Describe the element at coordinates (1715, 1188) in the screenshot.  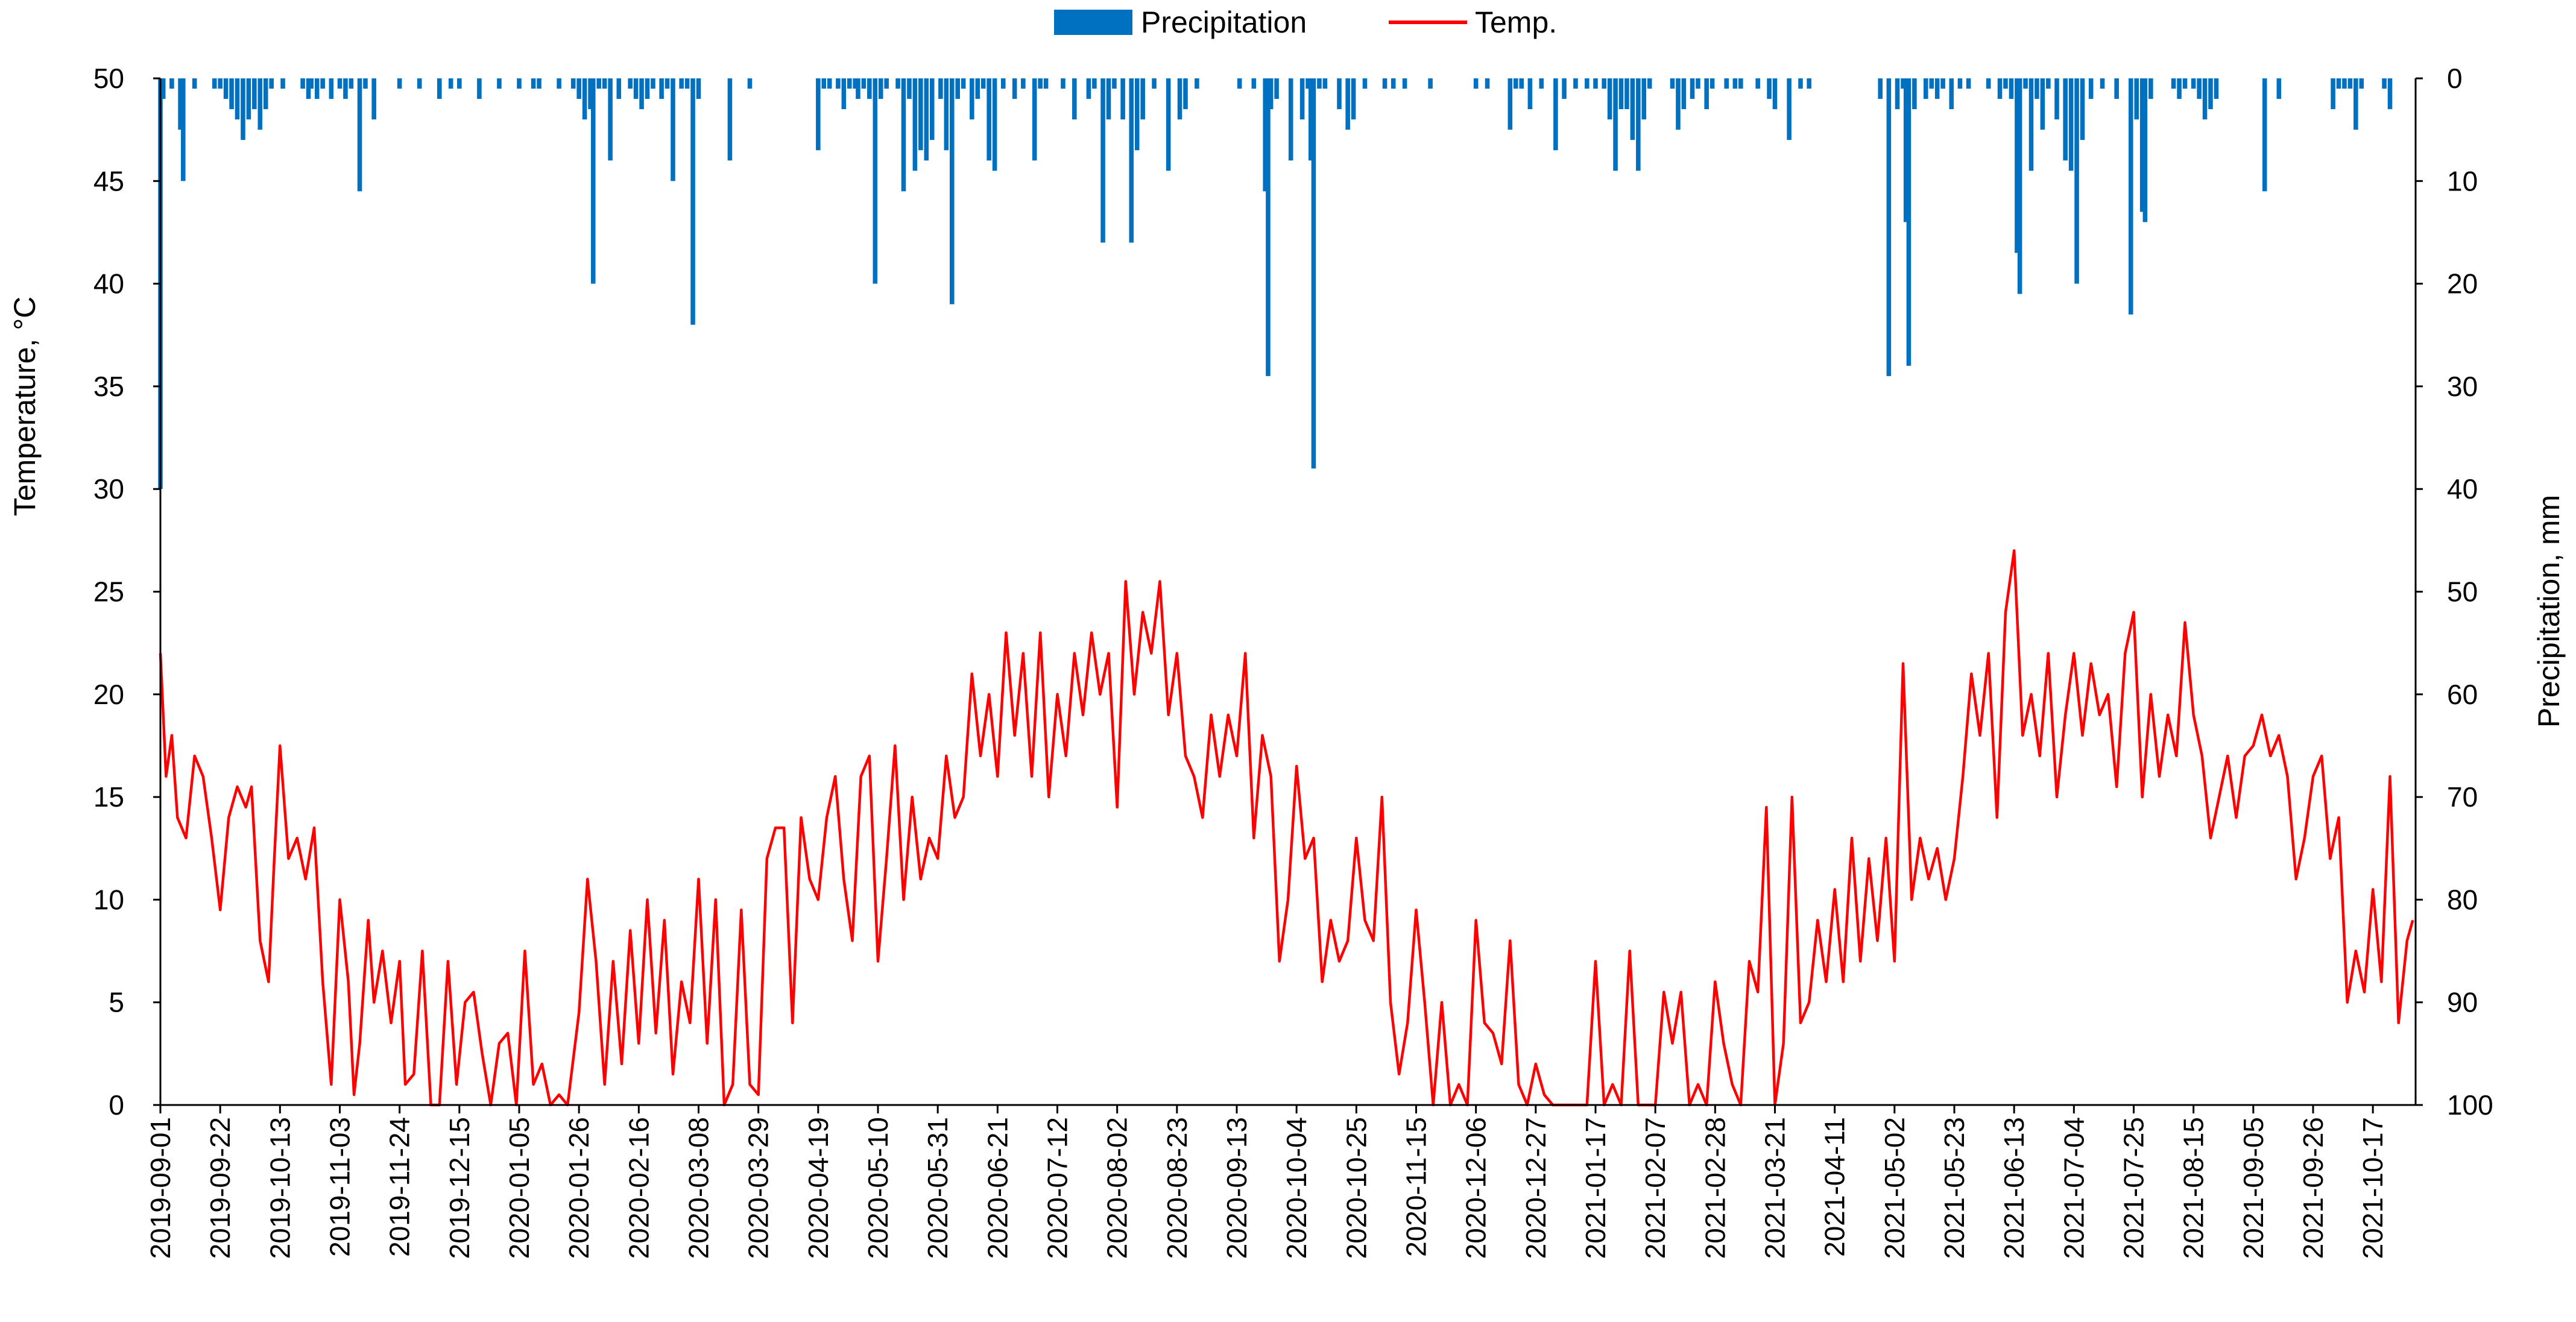
I see `x-tick-label: 2021-02-28` at that location.